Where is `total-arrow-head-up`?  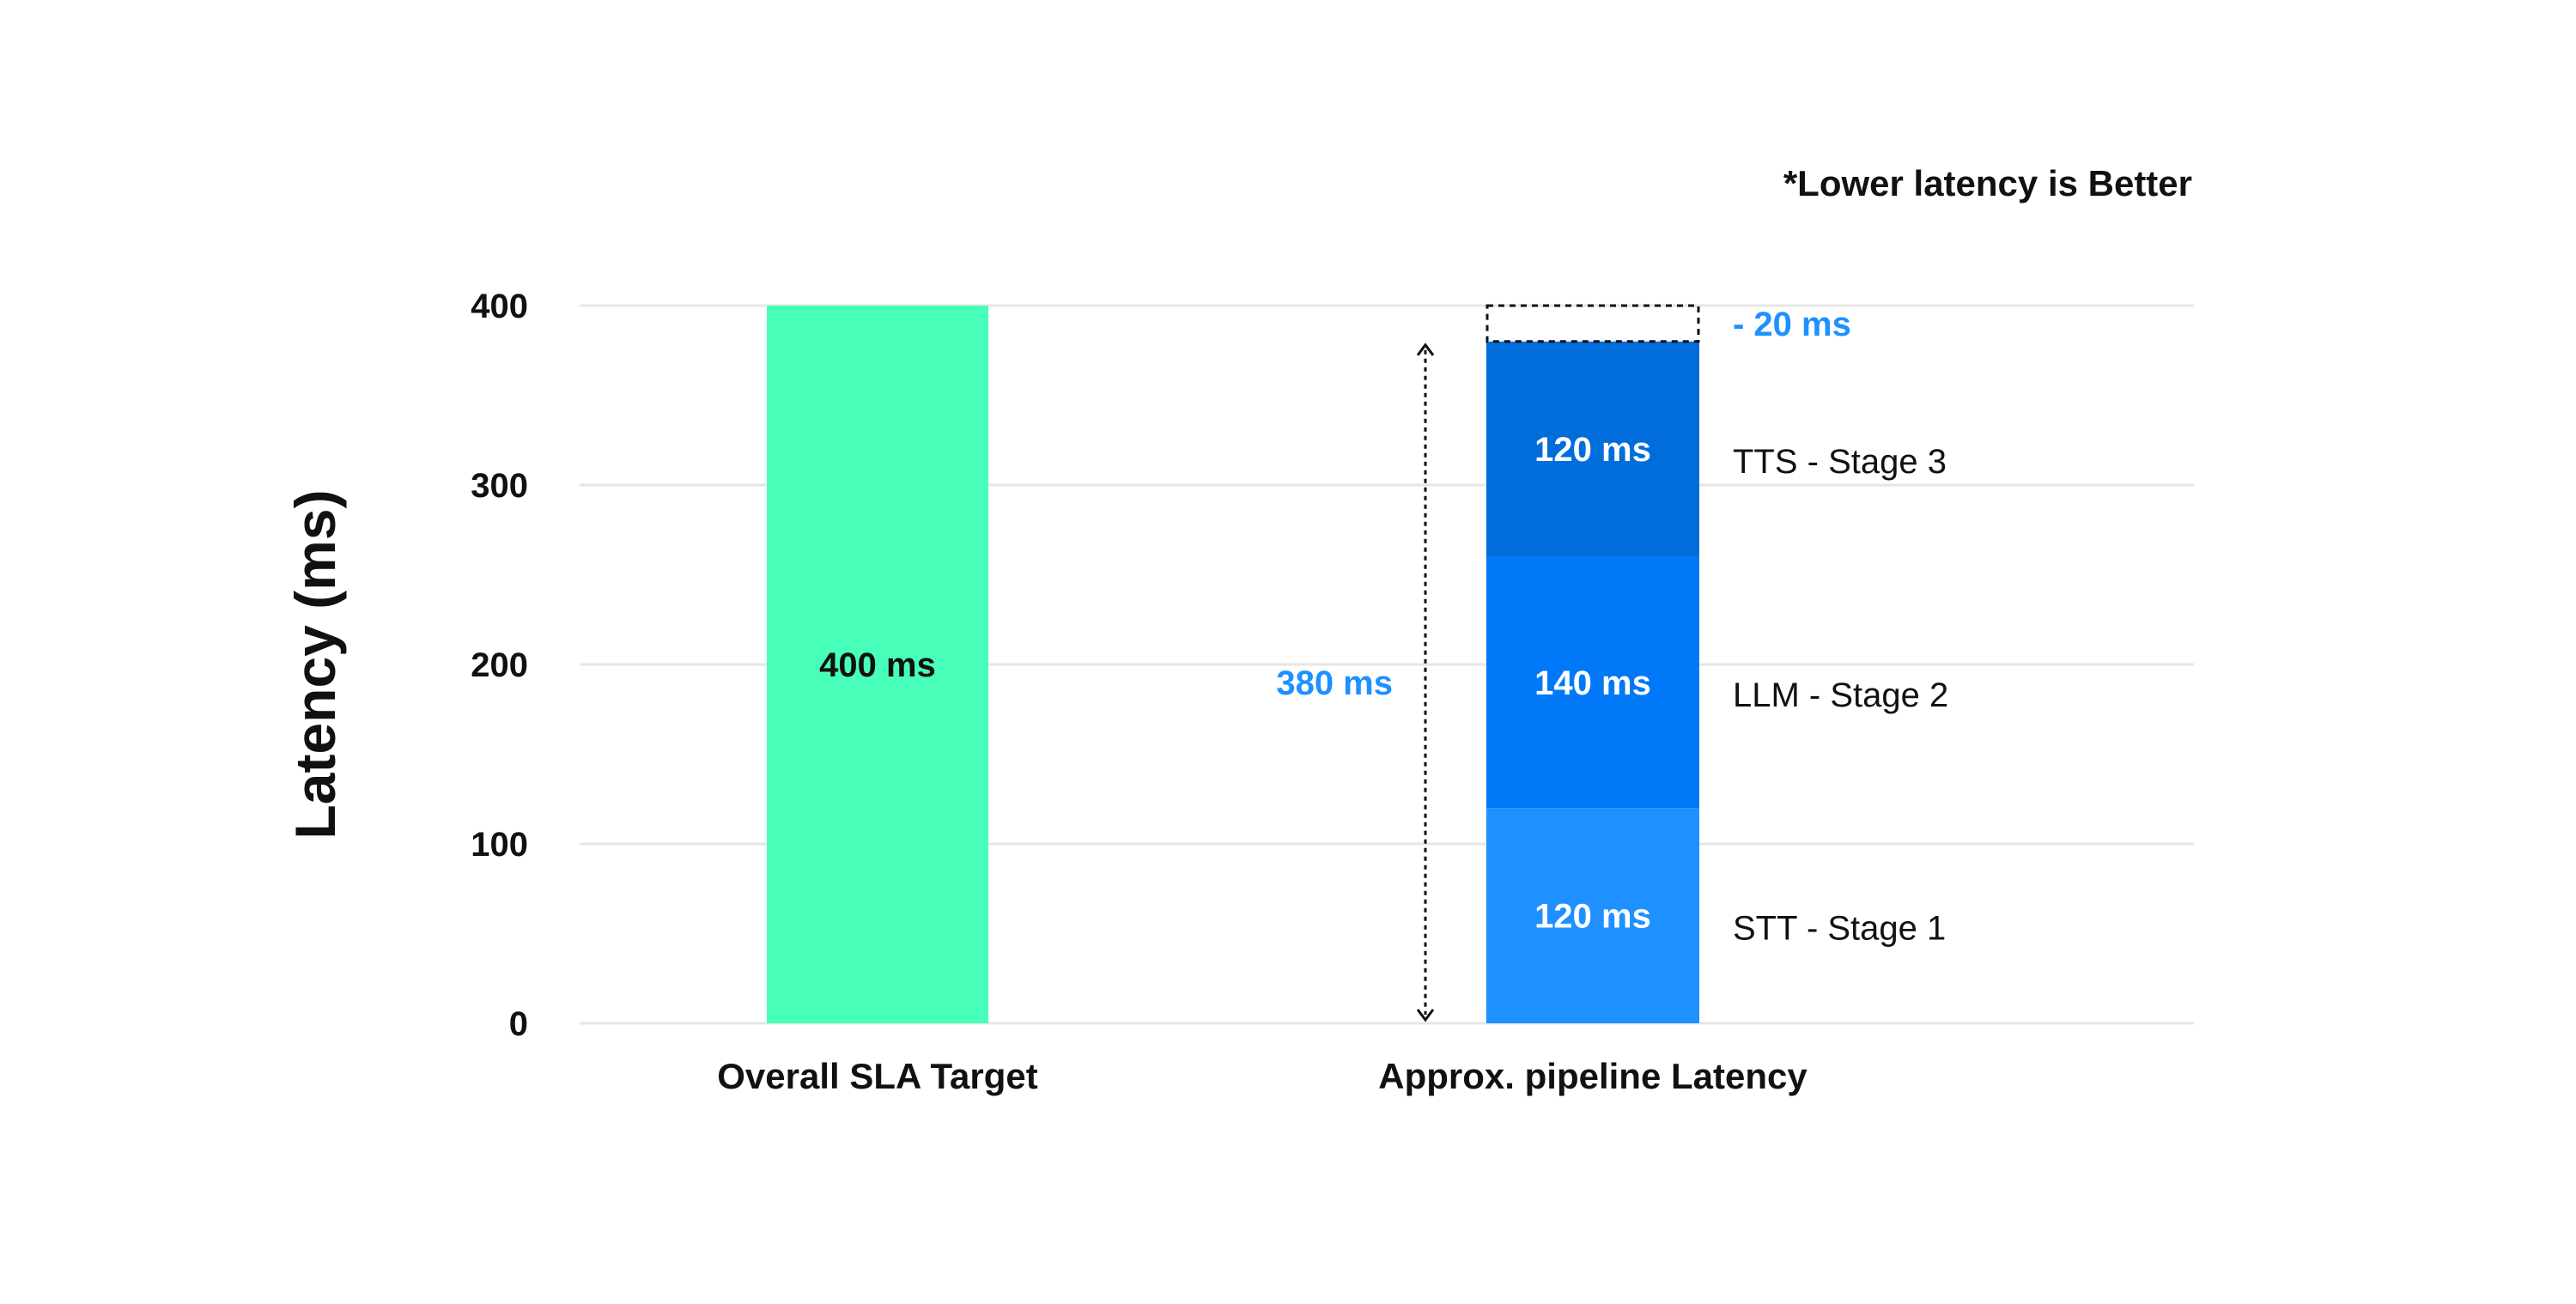 total-arrow-head-up is located at coordinates (1426, 349).